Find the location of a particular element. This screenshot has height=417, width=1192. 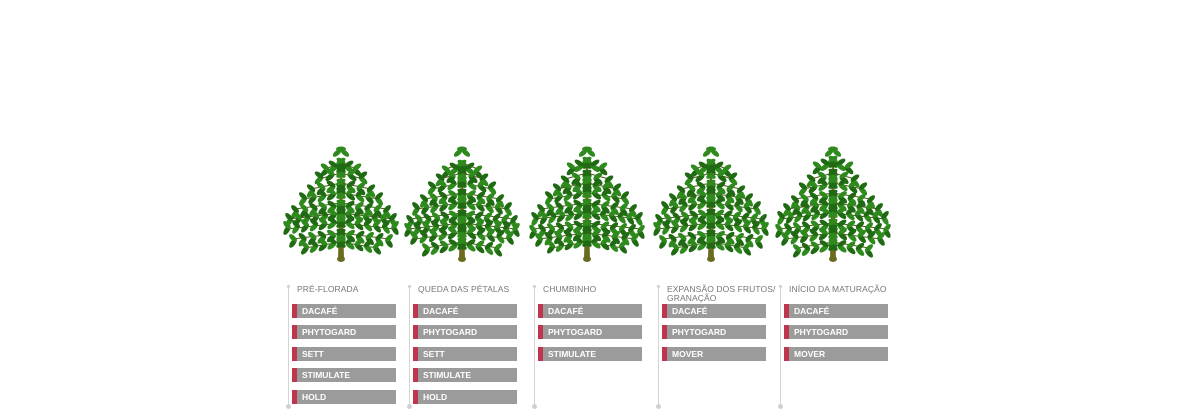

stage-title: INÍCIO DA MATURAÇÃO is located at coordinates (838, 289).